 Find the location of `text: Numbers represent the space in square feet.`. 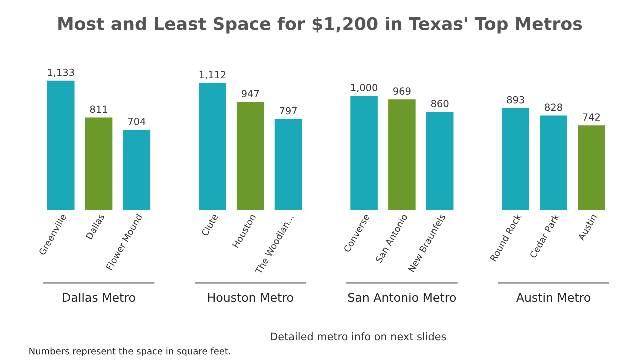

text: Numbers represent the space in square feet. is located at coordinates (130, 352).